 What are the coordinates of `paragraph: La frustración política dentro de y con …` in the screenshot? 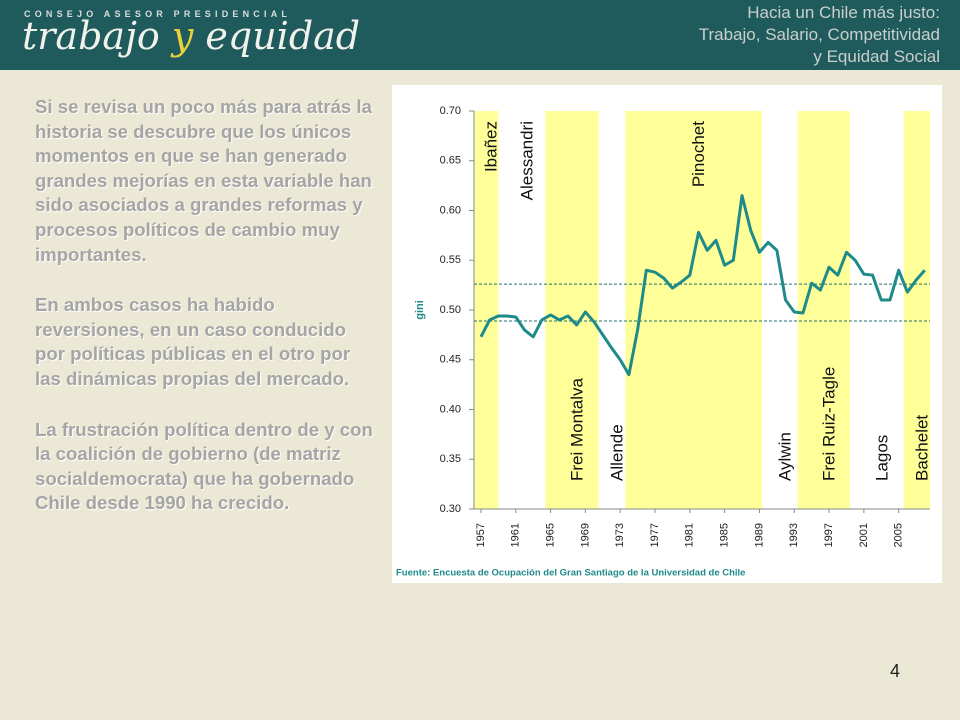 It's located at (204, 466).